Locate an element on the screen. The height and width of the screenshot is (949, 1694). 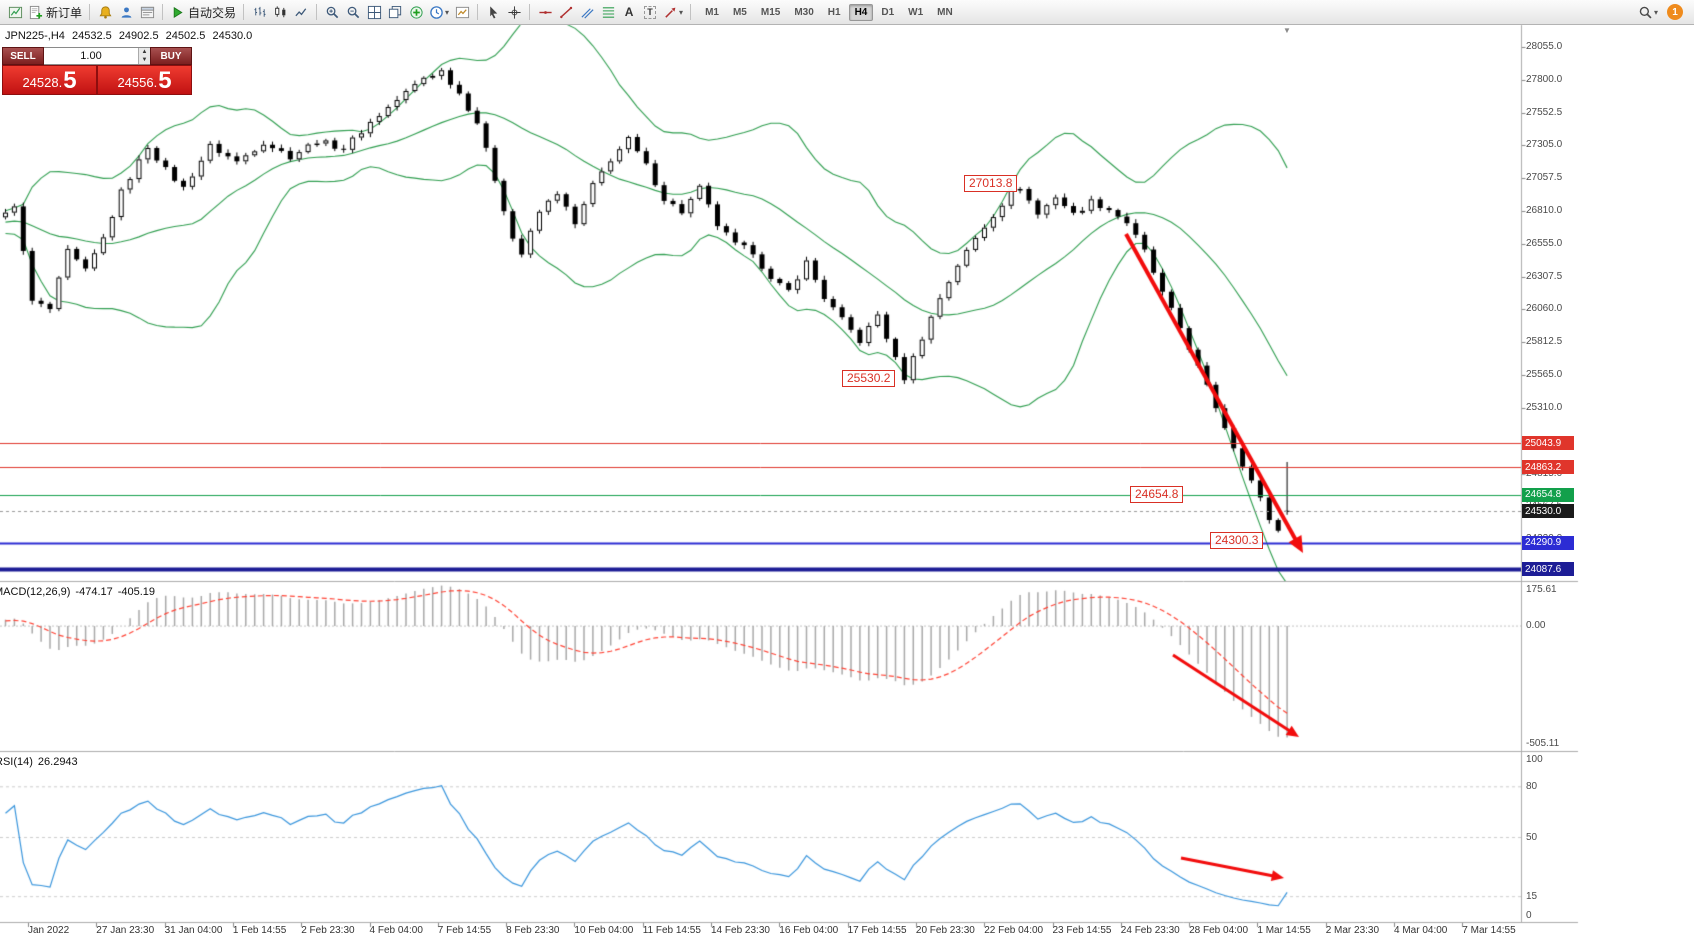
fibonacci-tool-icon is located at coordinates (608, 12).